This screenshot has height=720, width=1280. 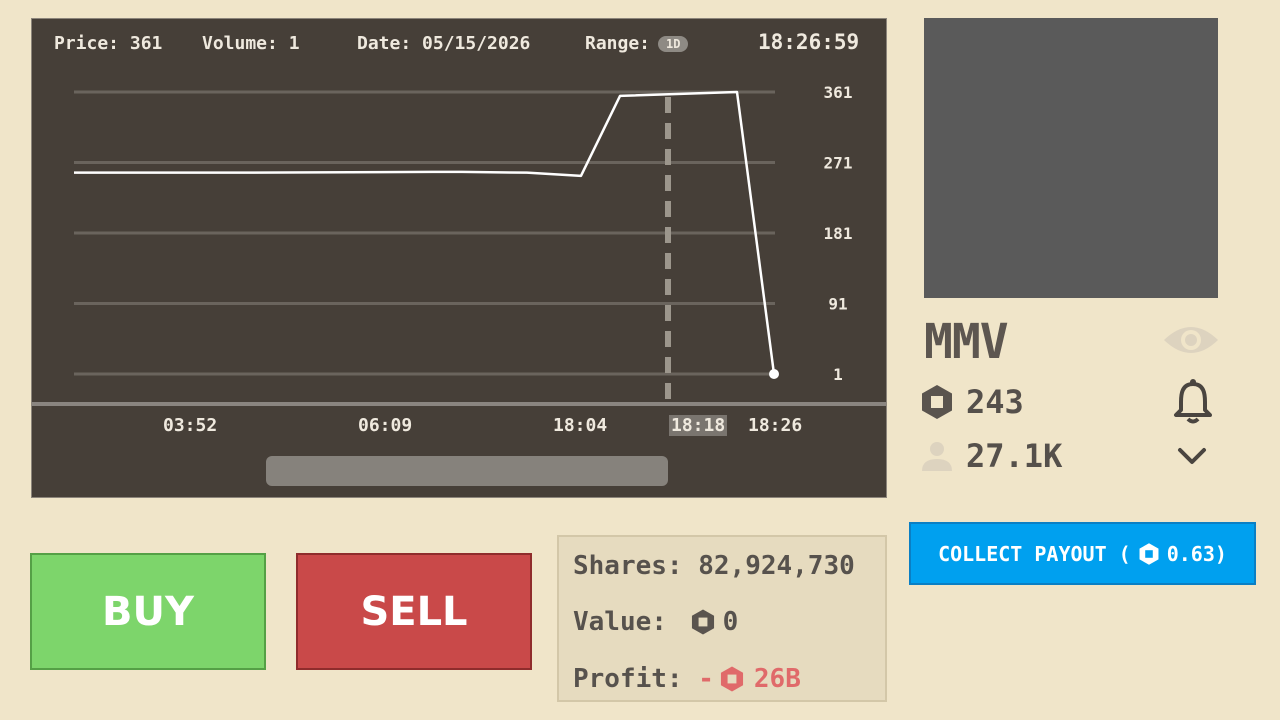 What do you see at coordinates (618, 43) in the screenshot?
I see `range-label: Range:` at bounding box center [618, 43].